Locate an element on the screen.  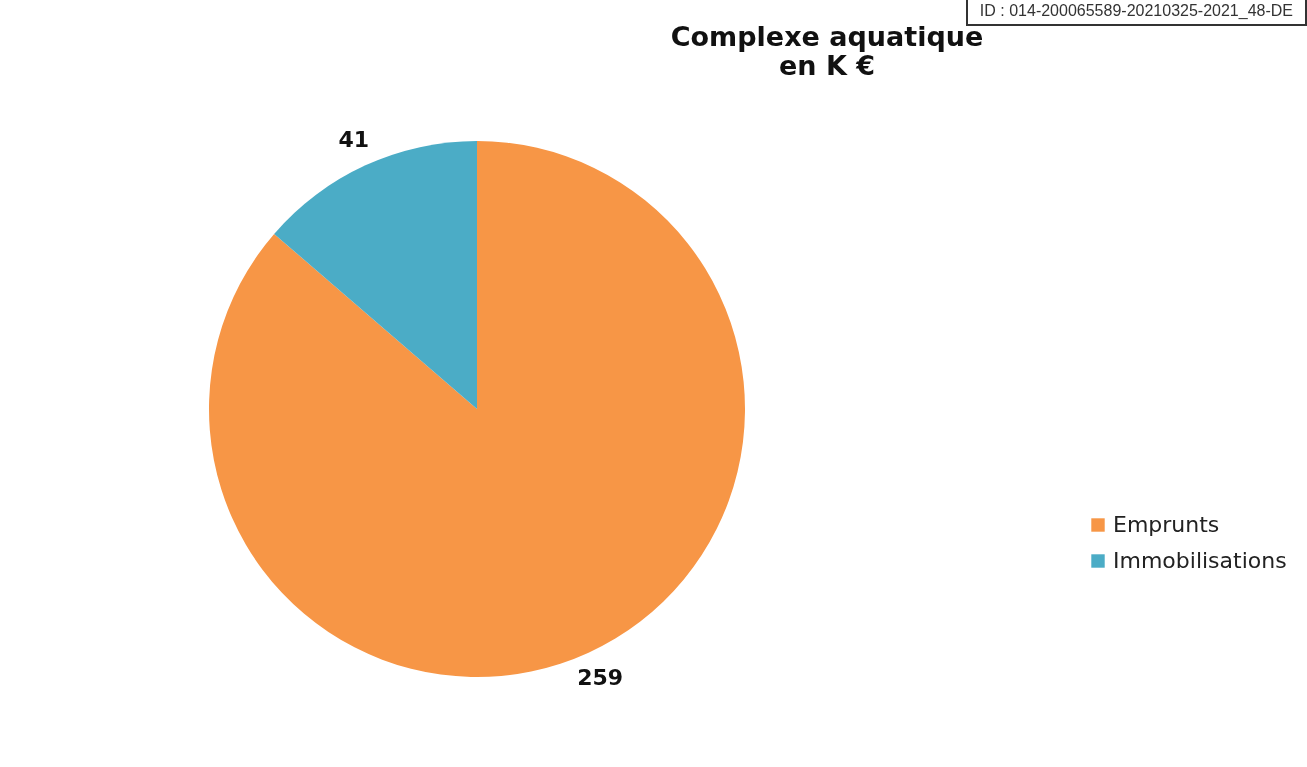
legend-label: Immobilisations is located at coordinates (1200, 560).